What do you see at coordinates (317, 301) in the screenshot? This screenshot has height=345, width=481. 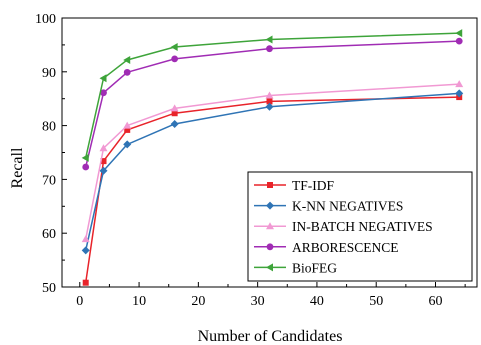 I see `x-tick-label: 40` at bounding box center [317, 301].